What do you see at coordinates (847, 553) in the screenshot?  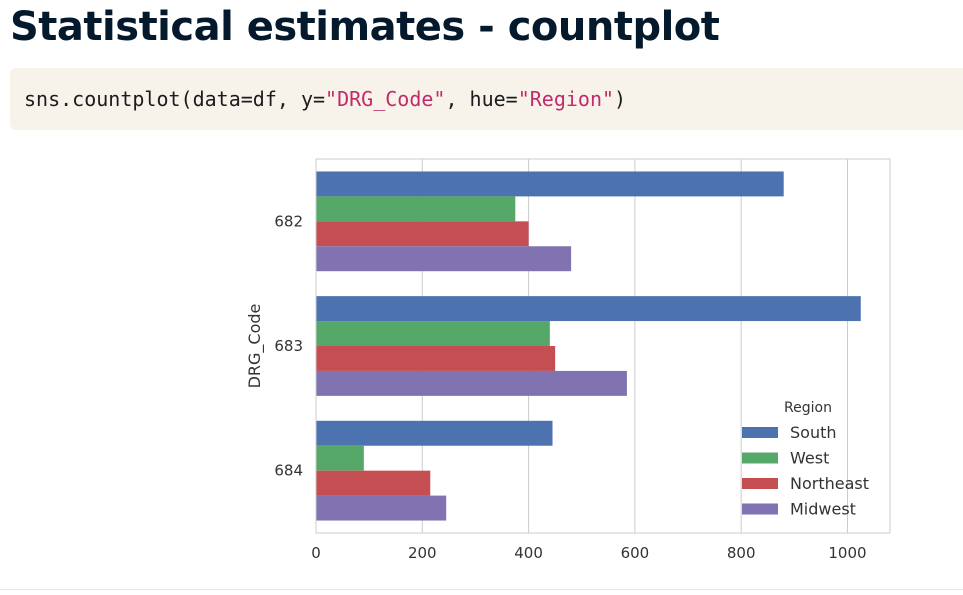 I see `x-tick-label: 1000` at bounding box center [847, 553].